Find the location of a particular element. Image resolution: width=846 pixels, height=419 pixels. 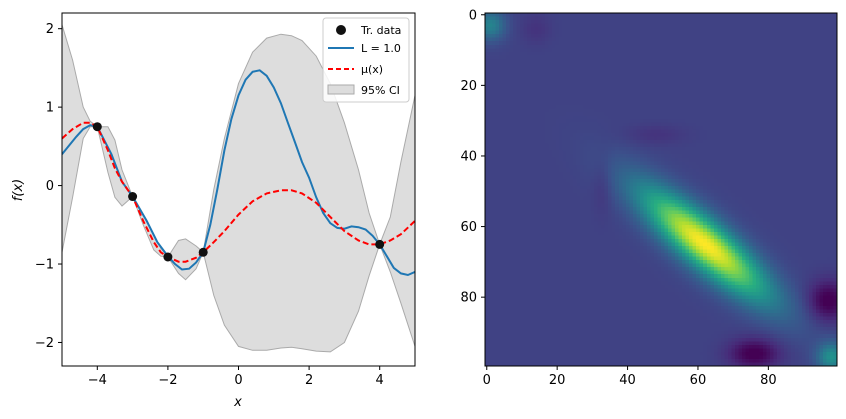

heatmap-y-tick-label: 80 is located at coordinates (468, 298).